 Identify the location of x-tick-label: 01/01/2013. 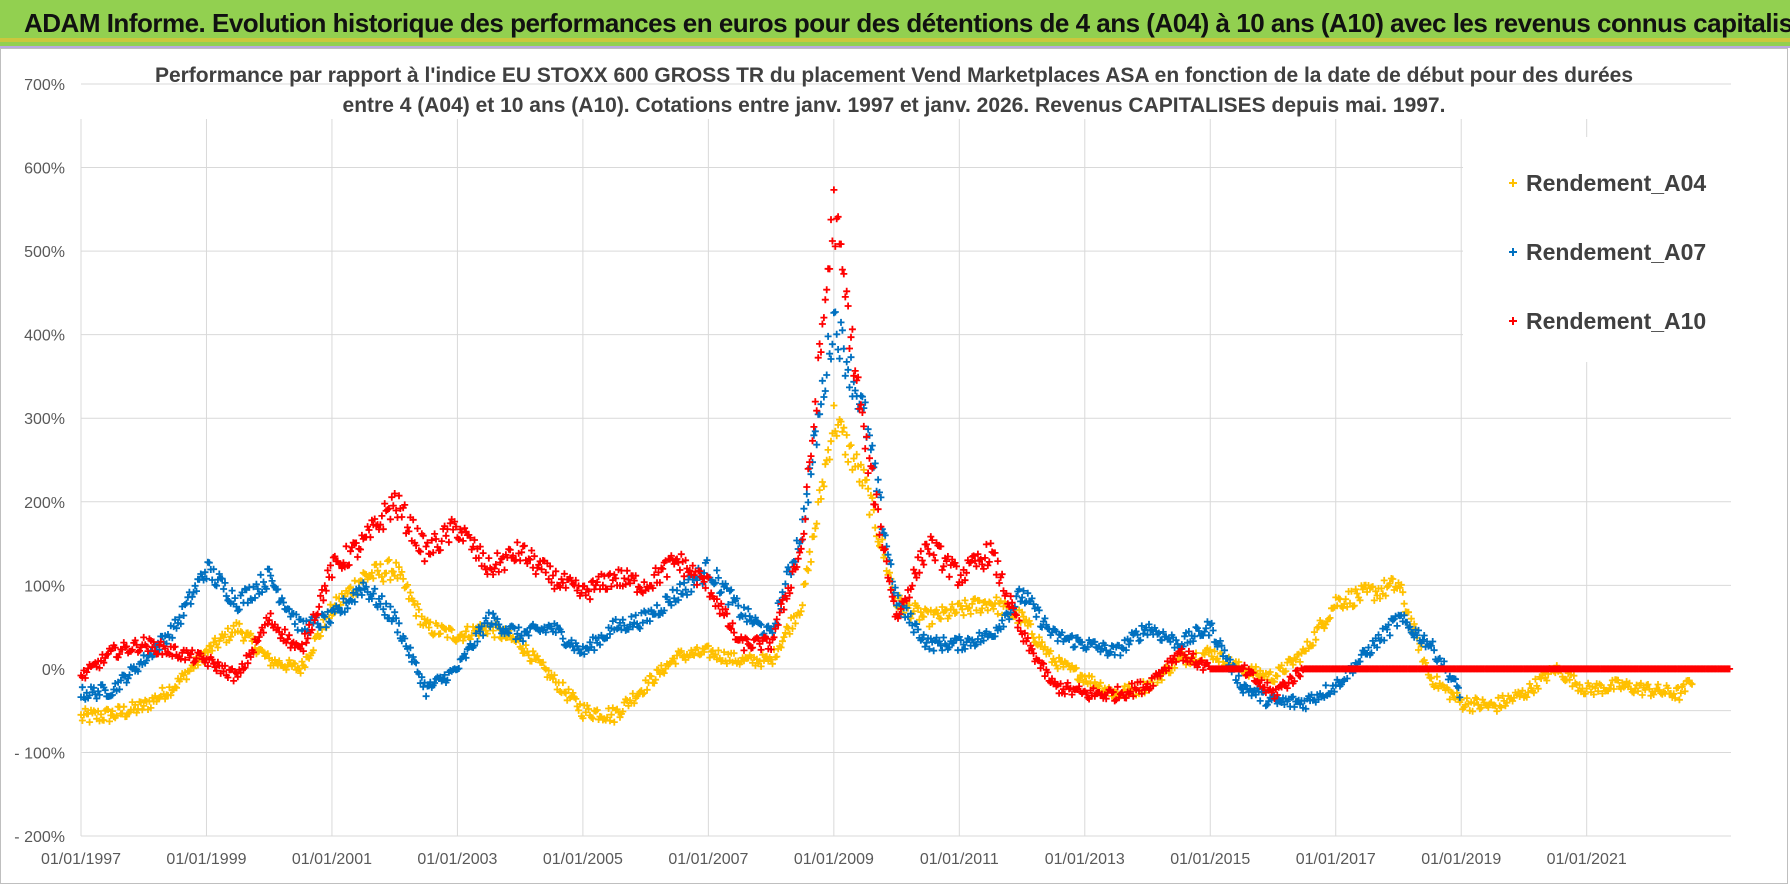
(1085, 859).